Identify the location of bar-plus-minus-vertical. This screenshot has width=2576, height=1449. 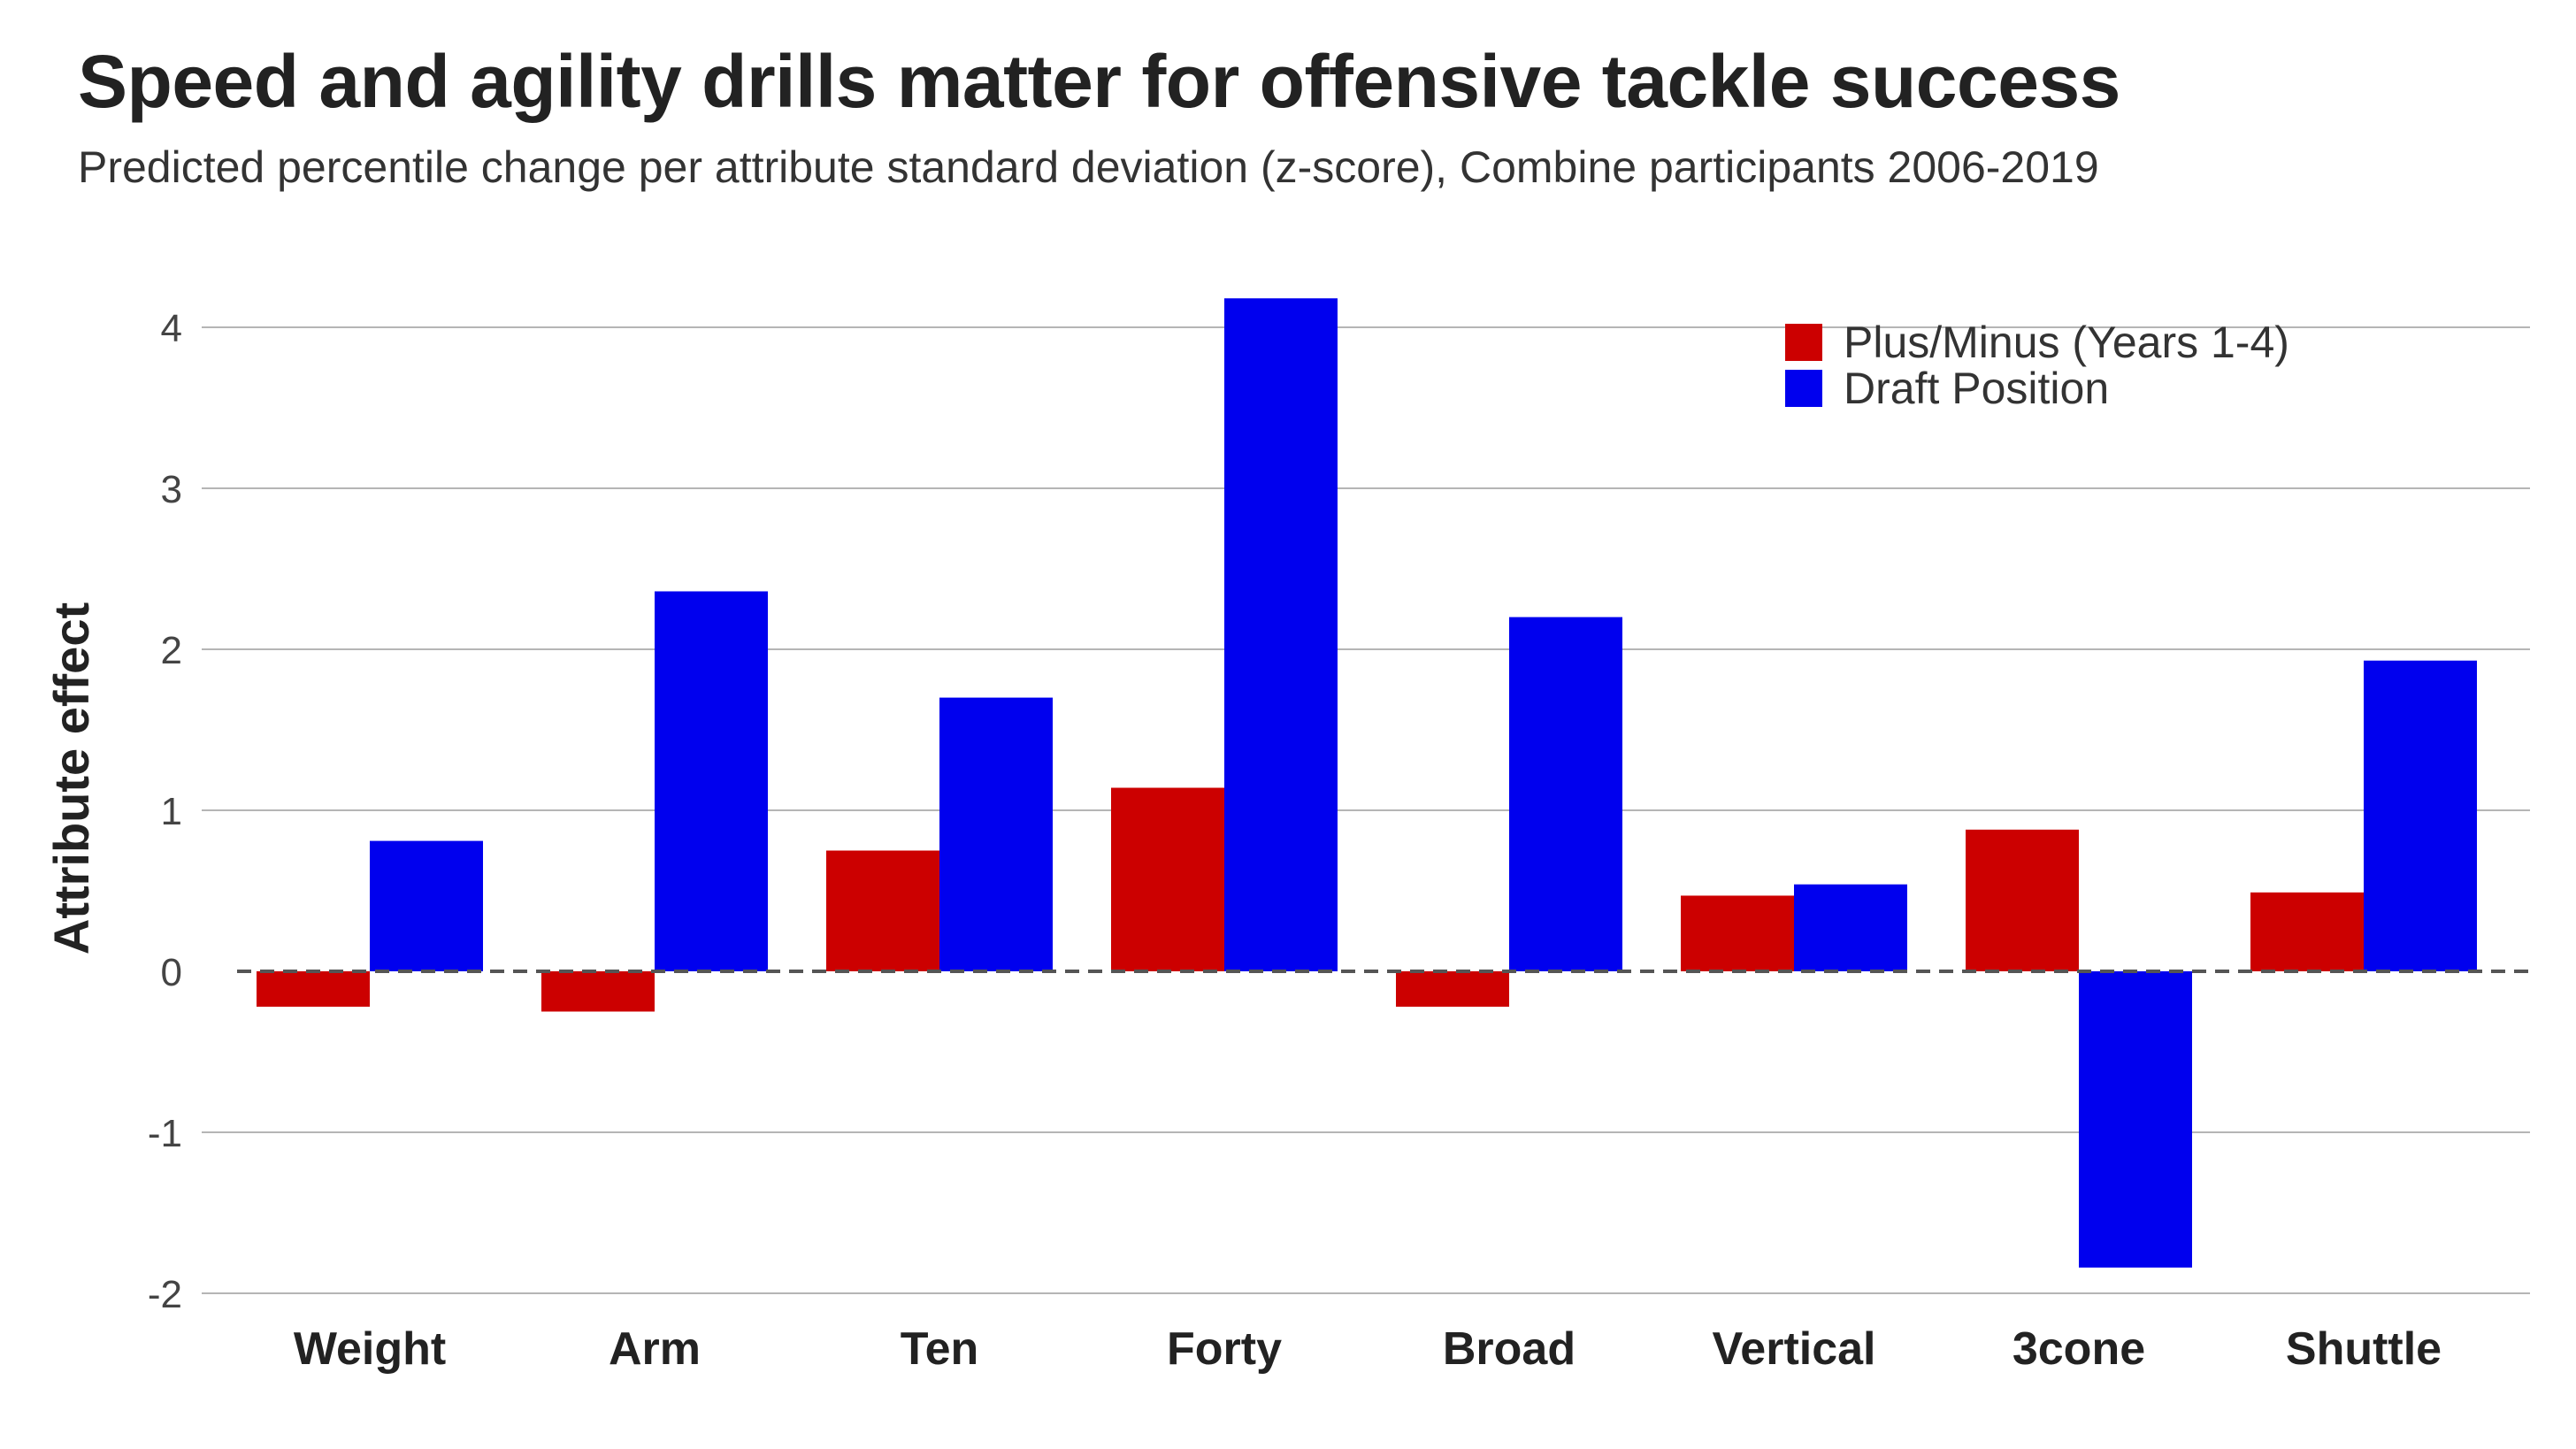
(1737, 933).